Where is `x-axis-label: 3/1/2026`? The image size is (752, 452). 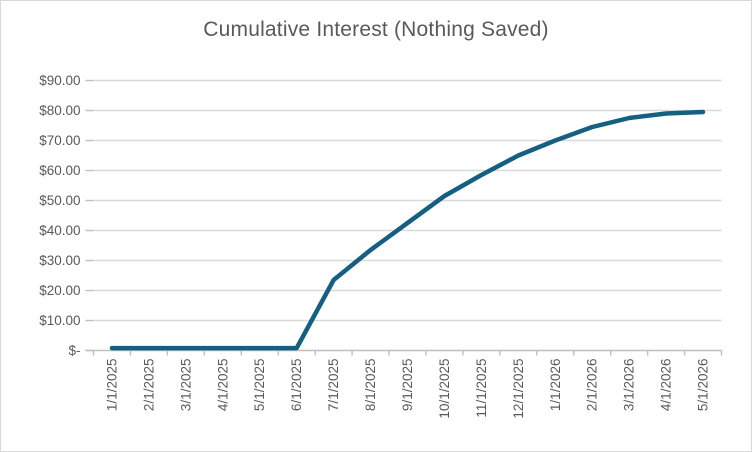 x-axis-label: 3/1/2026 is located at coordinates (629, 385).